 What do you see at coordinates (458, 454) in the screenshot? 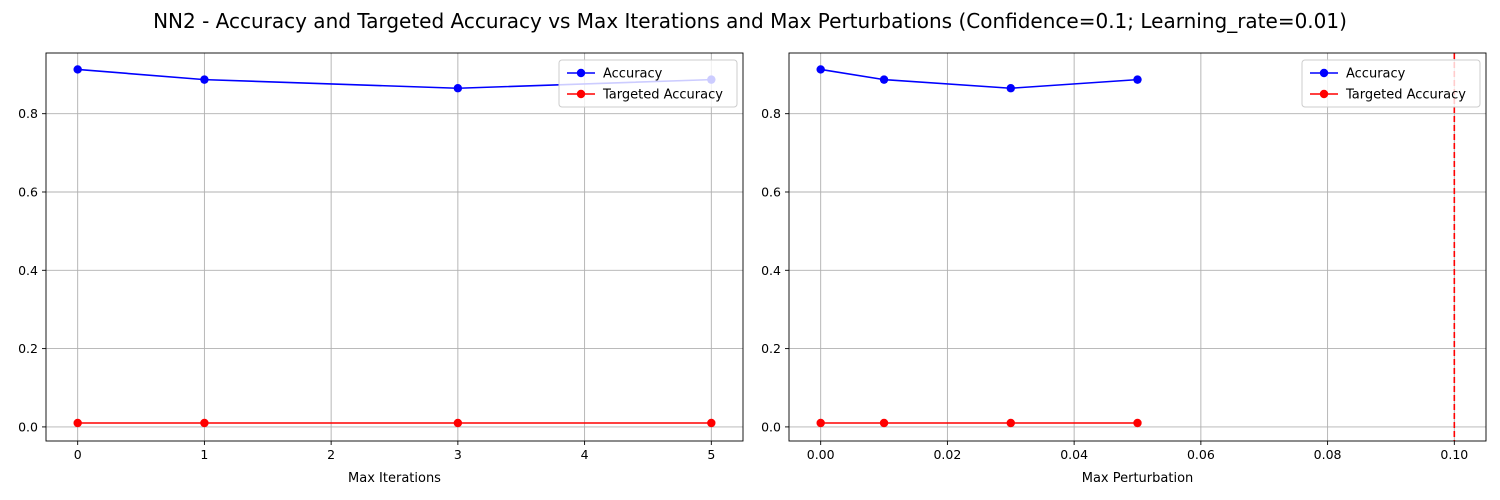
I see `x-tick-label: 3` at bounding box center [458, 454].